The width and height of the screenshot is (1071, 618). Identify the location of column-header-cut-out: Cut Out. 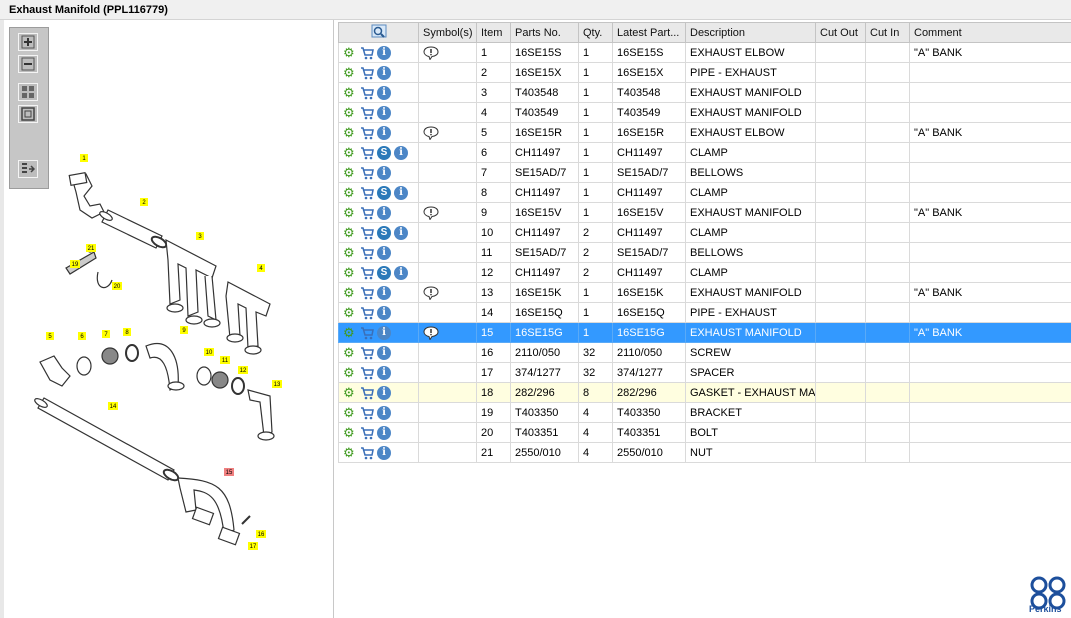
(840, 32).